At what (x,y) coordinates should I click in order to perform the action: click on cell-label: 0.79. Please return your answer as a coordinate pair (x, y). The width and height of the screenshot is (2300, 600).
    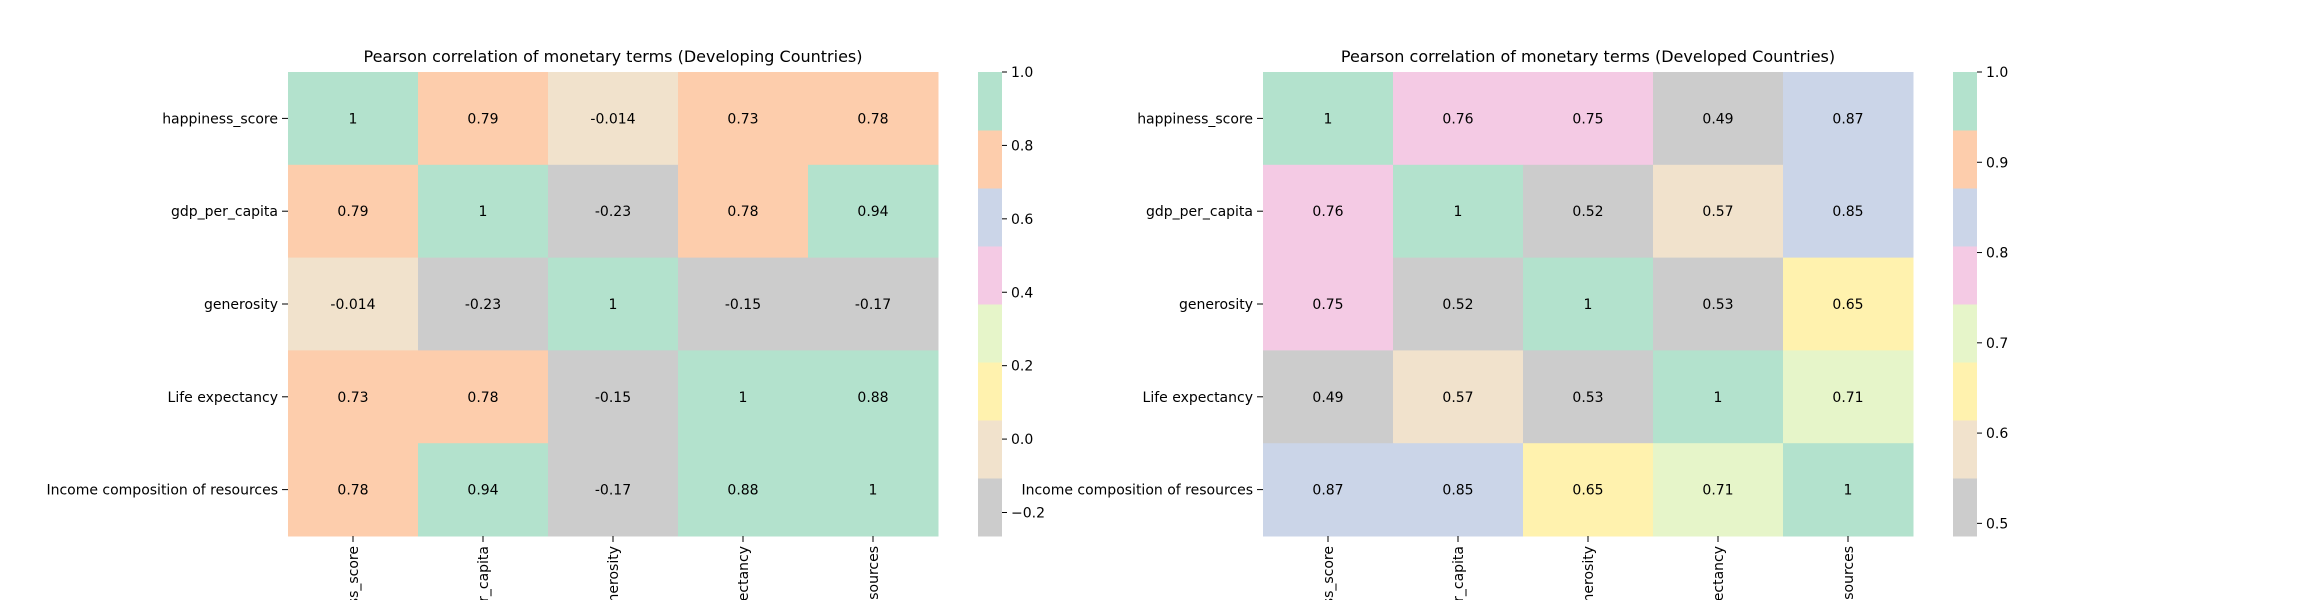
    Looking at the image, I should click on (482, 119).